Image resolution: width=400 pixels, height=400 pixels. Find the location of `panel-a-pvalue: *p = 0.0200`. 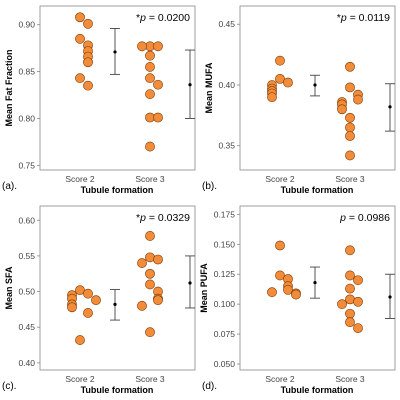

panel-a-pvalue: *p = 0.0200 is located at coordinates (163, 18).